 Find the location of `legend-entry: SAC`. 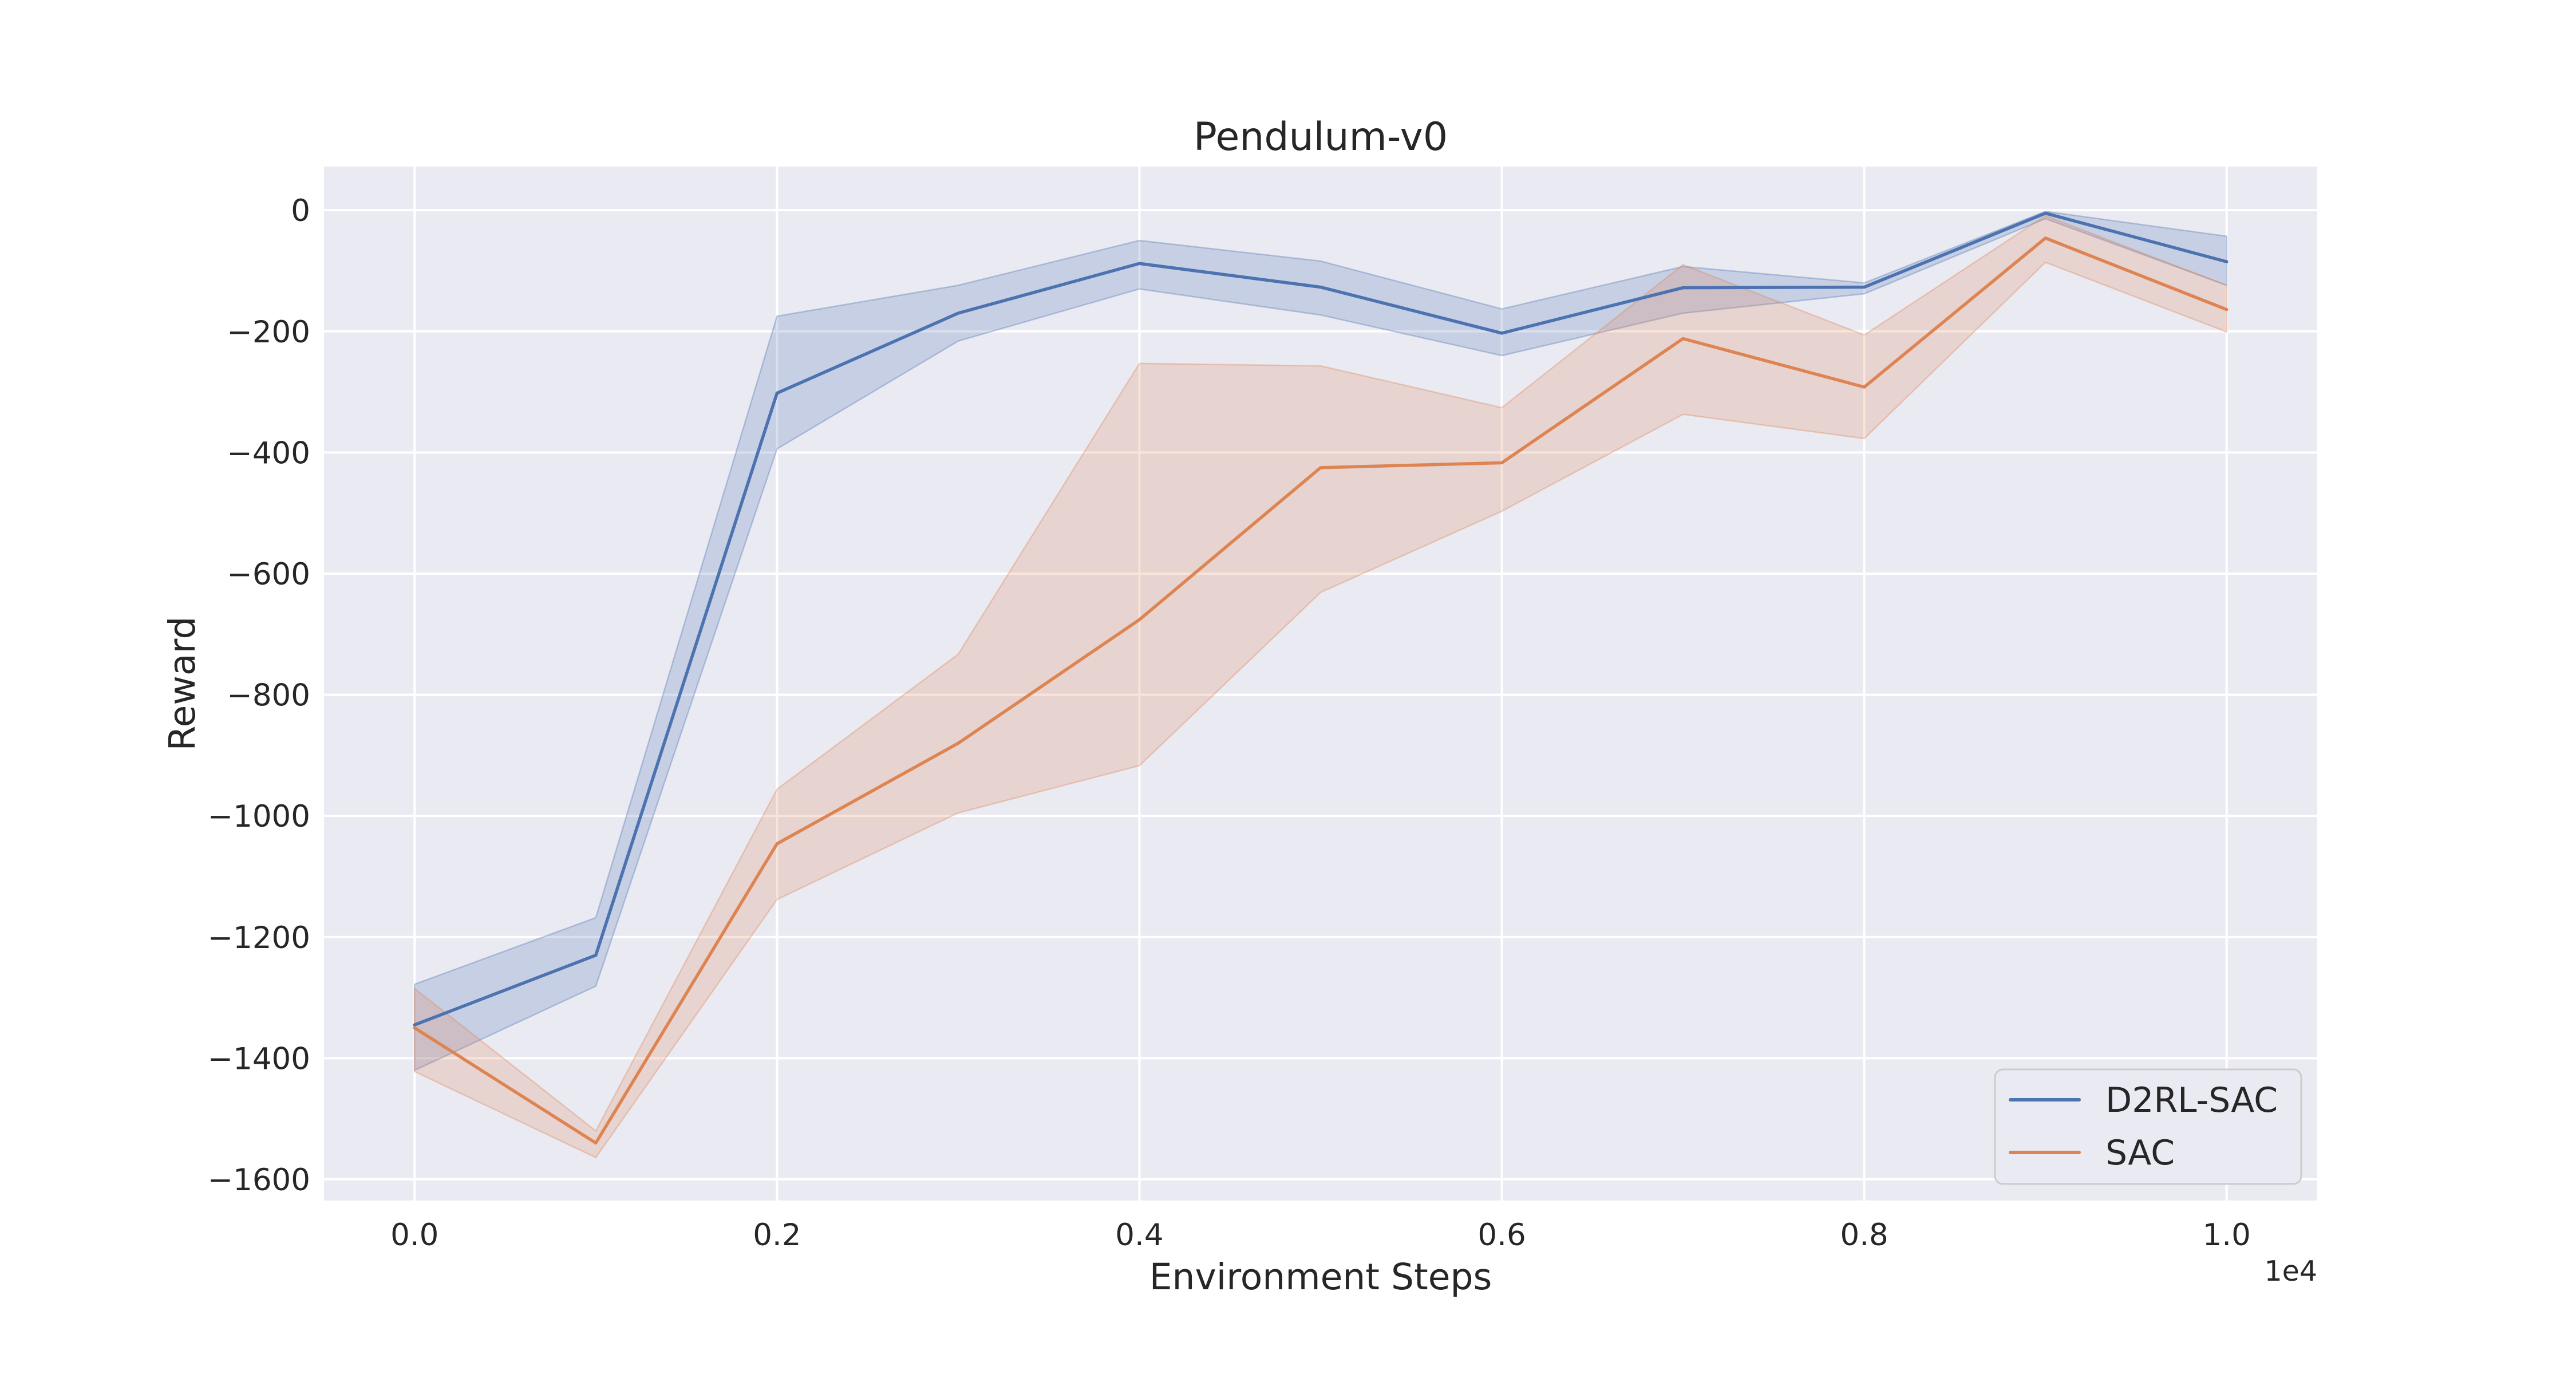

legend-entry: SAC is located at coordinates (2092, 1153).